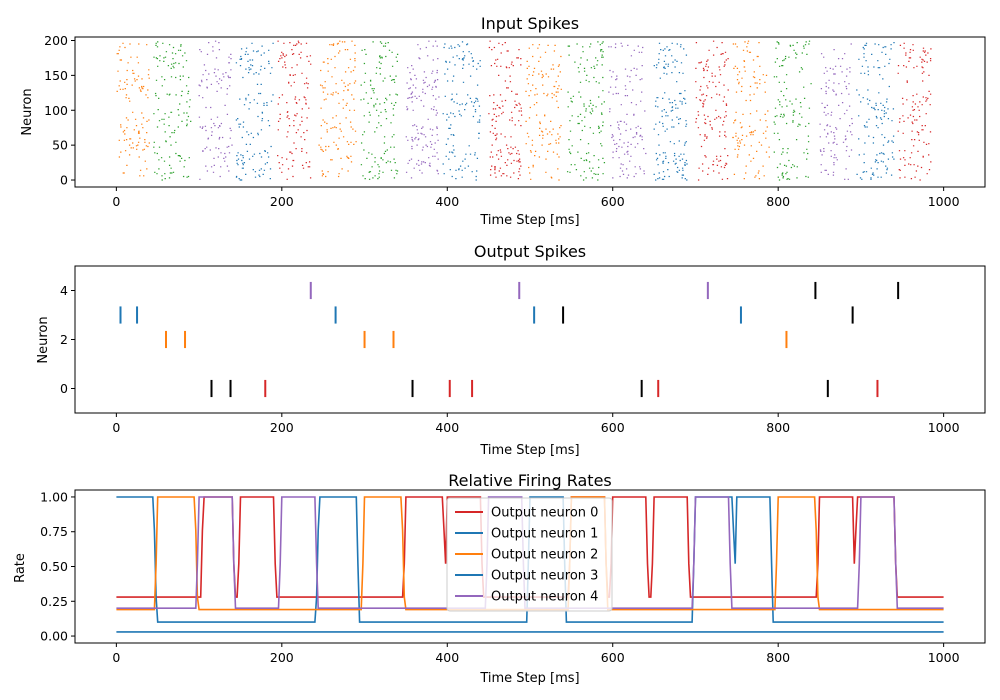  What do you see at coordinates (56, 110) in the screenshot?
I see `input-spikes-ytick-label: 100` at bounding box center [56, 110].